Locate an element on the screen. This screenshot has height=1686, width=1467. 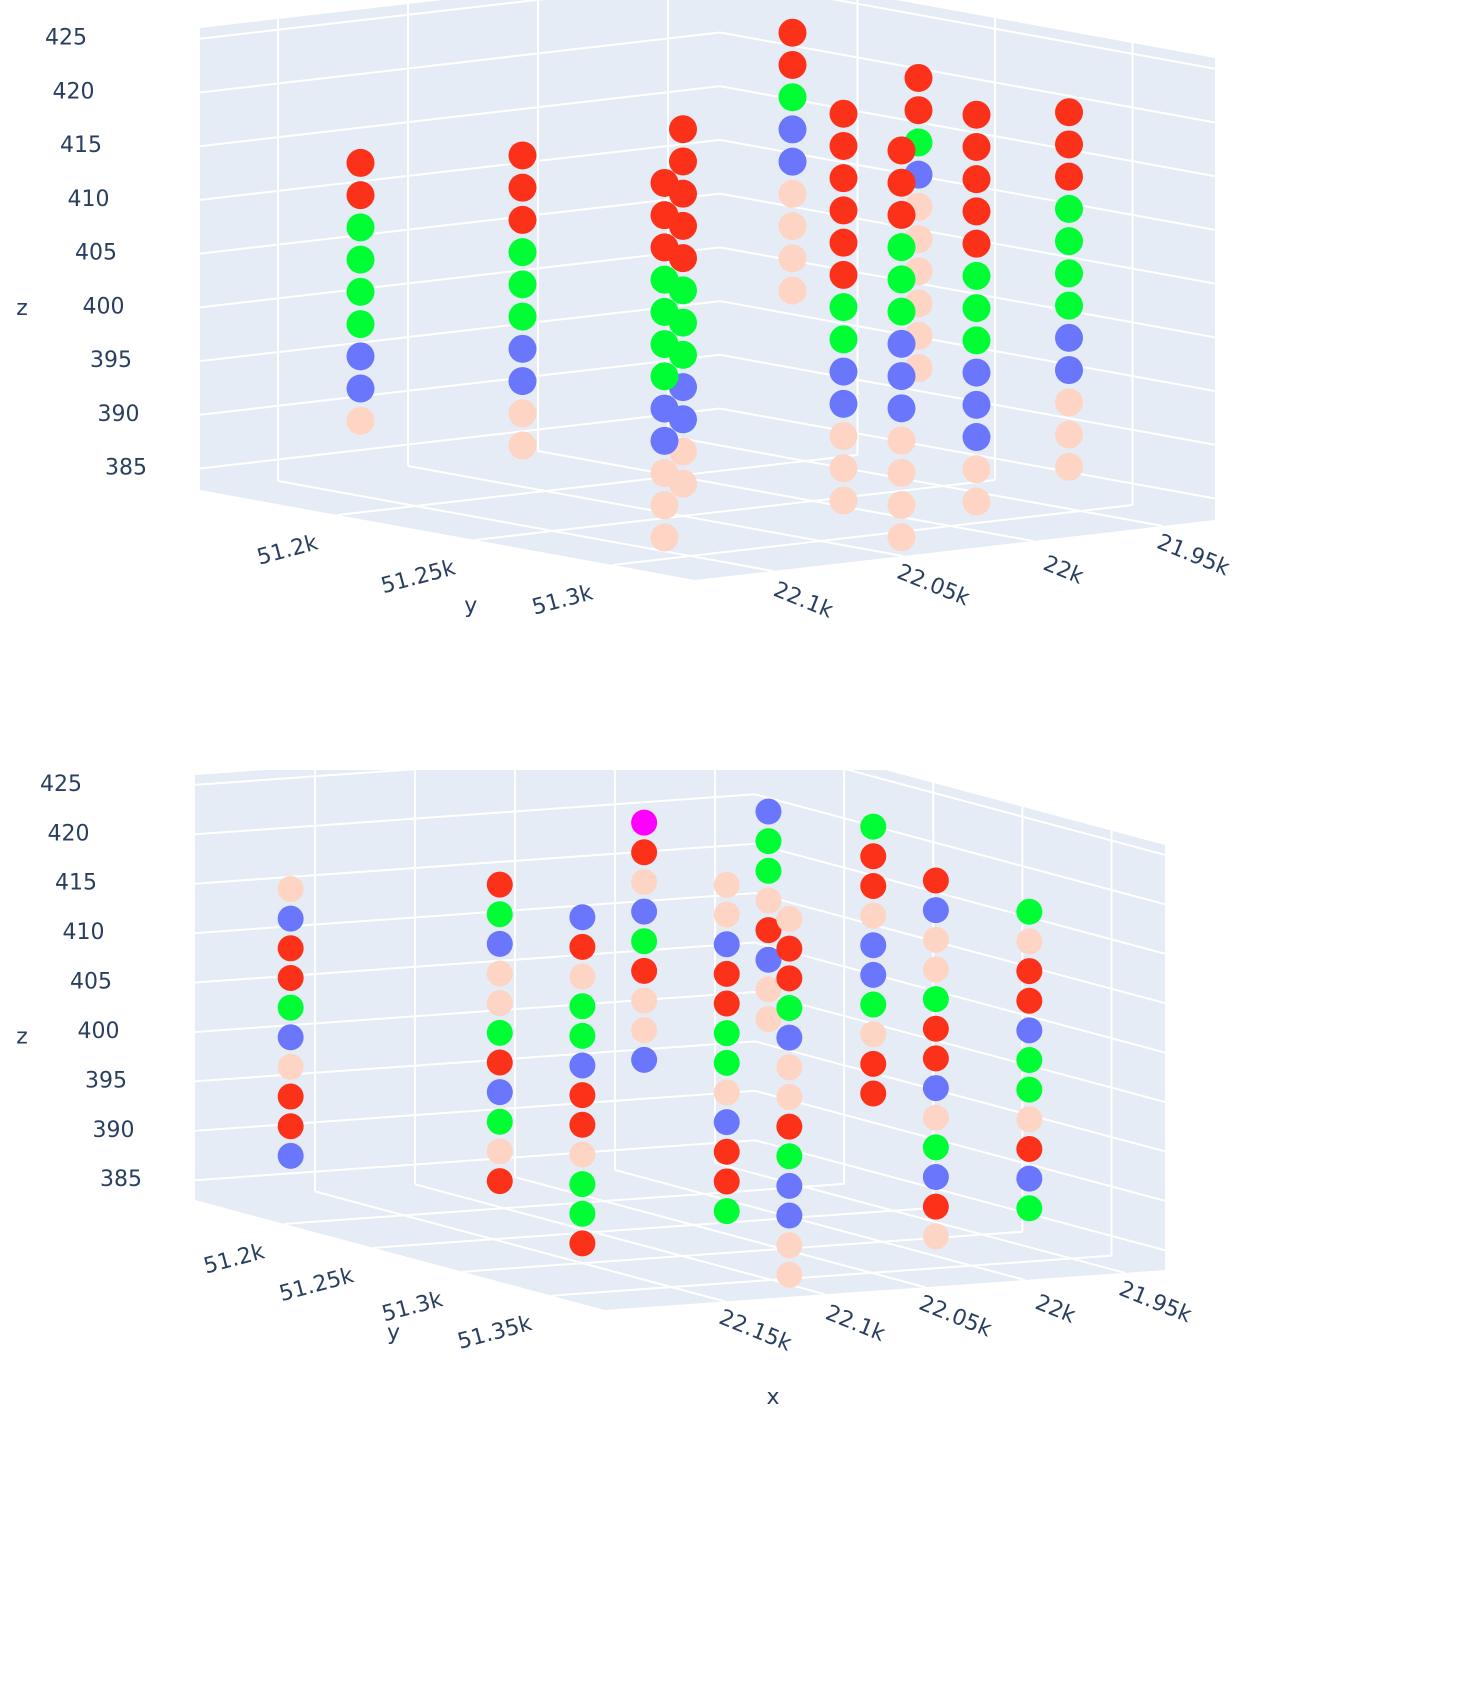
z-tick-label: 415 is located at coordinates (76, 883).